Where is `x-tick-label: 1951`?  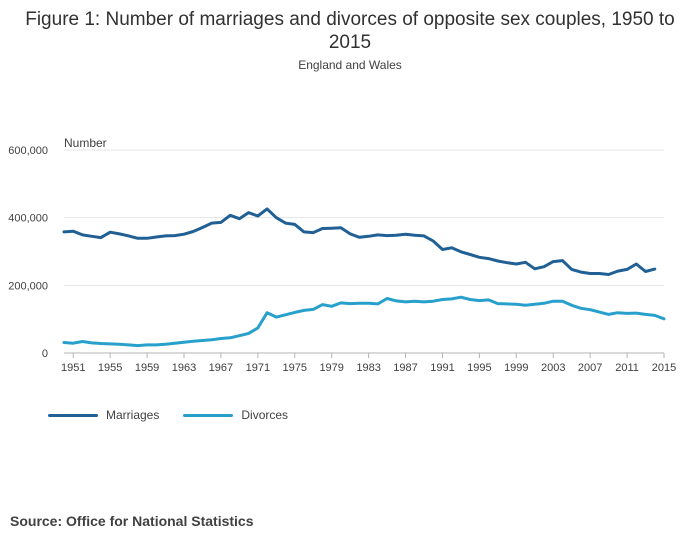 x-tick-label: 1951 is located at coordinates (73, 368).